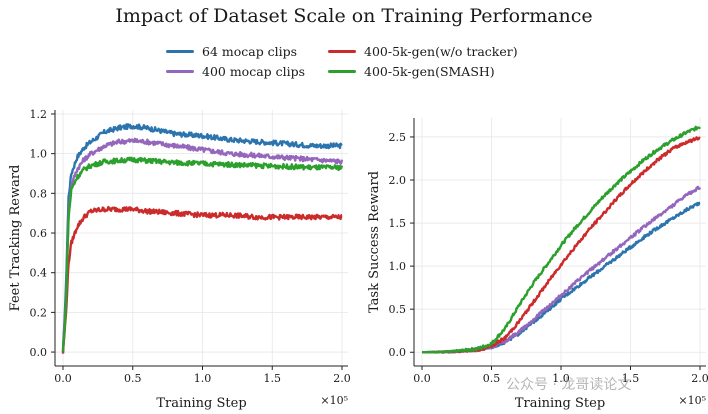  Describe the element at coordinates (250, 51) in the screenshot. I see `legend-label: 64 mocap clips` at that location.